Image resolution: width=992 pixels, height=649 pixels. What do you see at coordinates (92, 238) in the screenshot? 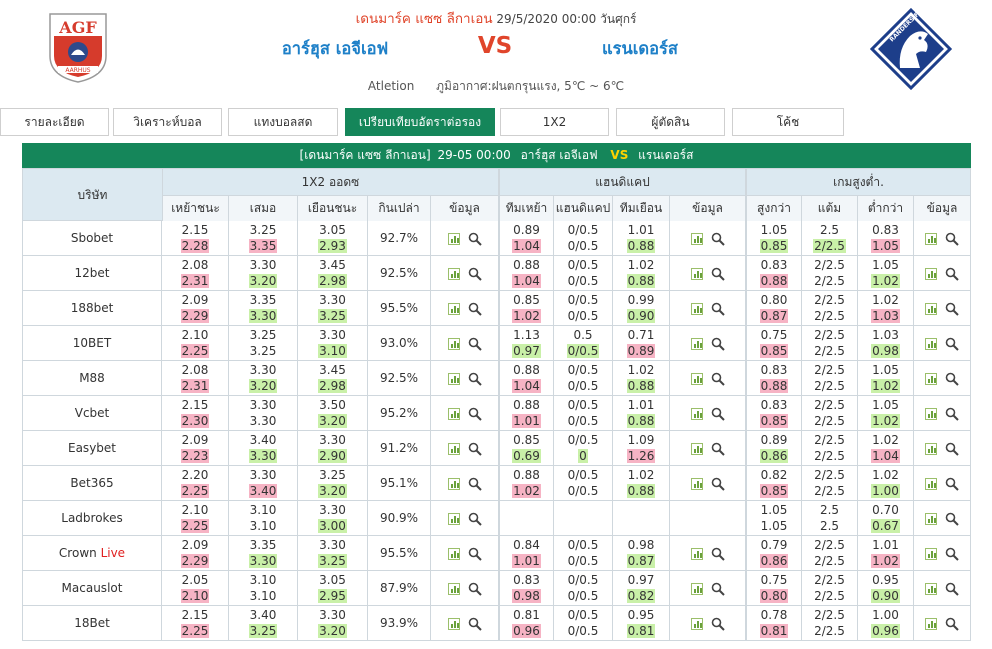
I see `company-name: Sbobet` at bounding box center [92, 238].